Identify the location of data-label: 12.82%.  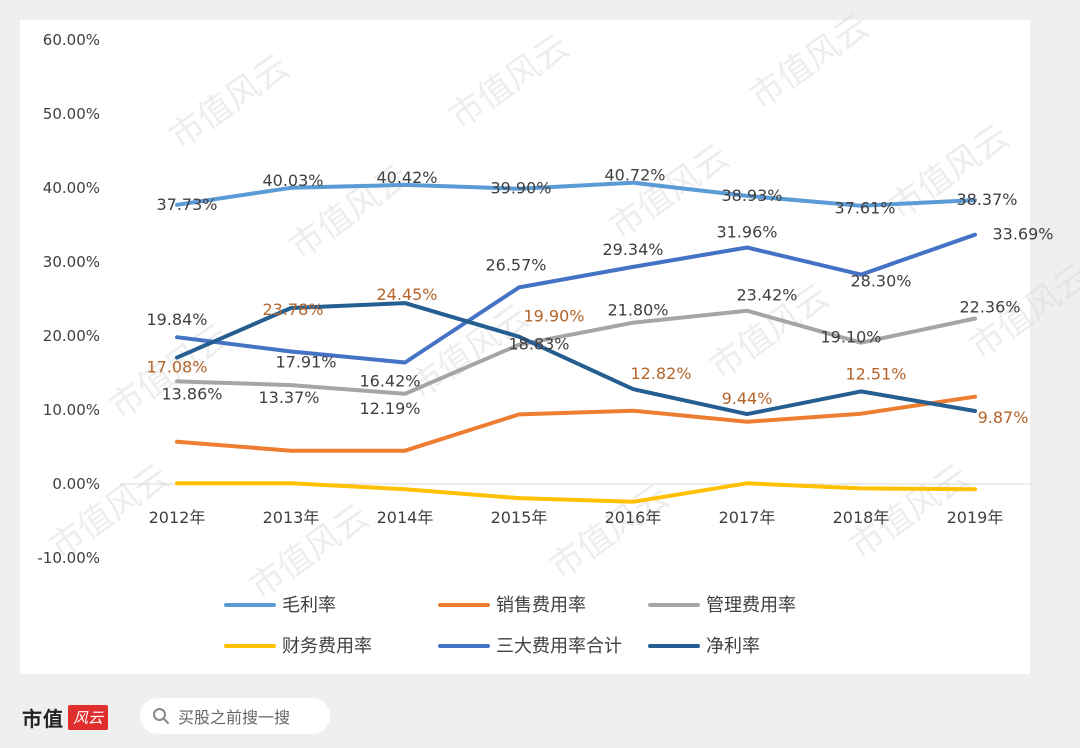
(660, 373).